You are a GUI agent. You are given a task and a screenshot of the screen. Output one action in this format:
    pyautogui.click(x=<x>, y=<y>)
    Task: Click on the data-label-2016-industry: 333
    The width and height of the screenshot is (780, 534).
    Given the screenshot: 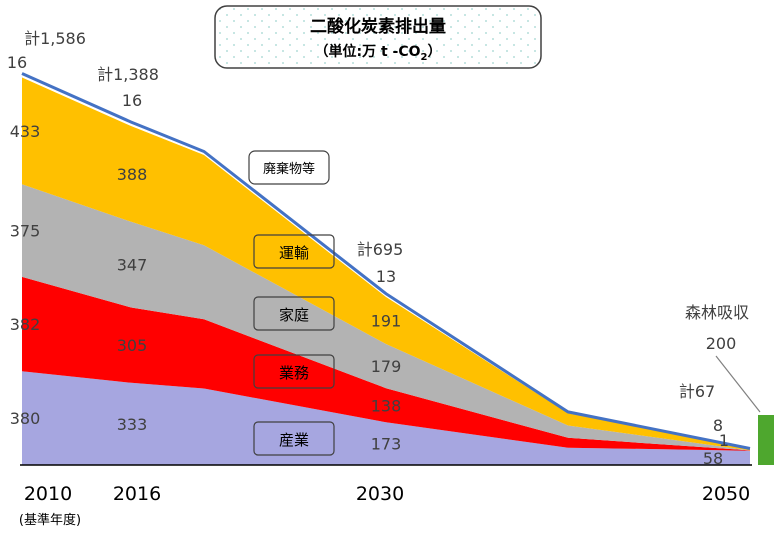 What is the action you would take?
    pyautogui.click(x=132, y=424)
    